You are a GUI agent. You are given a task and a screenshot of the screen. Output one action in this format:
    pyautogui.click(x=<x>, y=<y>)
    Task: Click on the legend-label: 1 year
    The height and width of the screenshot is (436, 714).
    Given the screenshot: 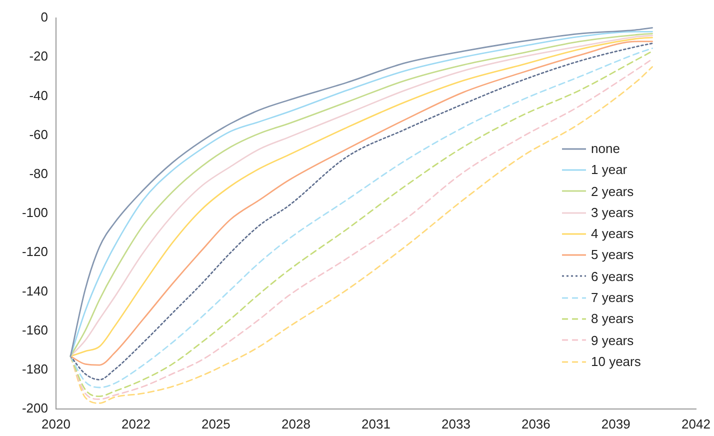 What is the action you would take?
    pyautogui.click(x=609, y=170)
    